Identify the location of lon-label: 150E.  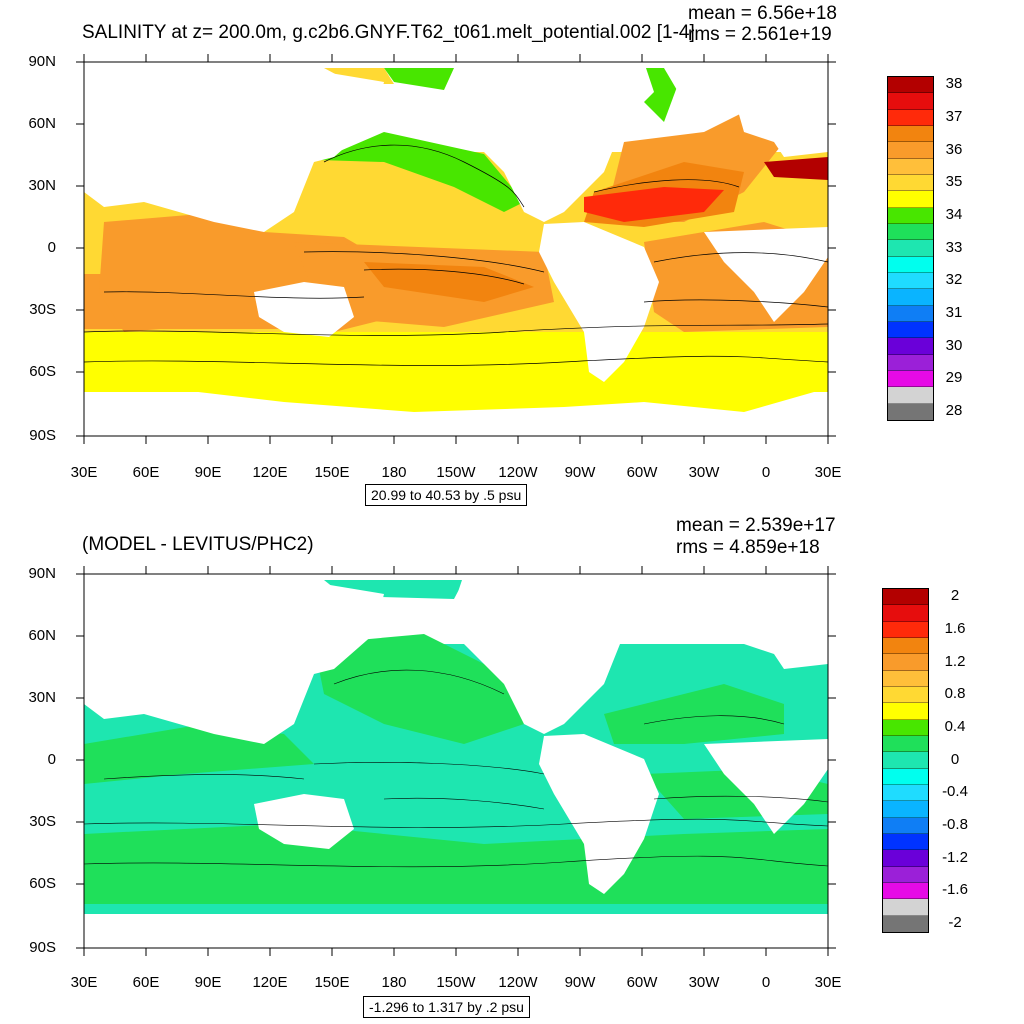
(332, 982).